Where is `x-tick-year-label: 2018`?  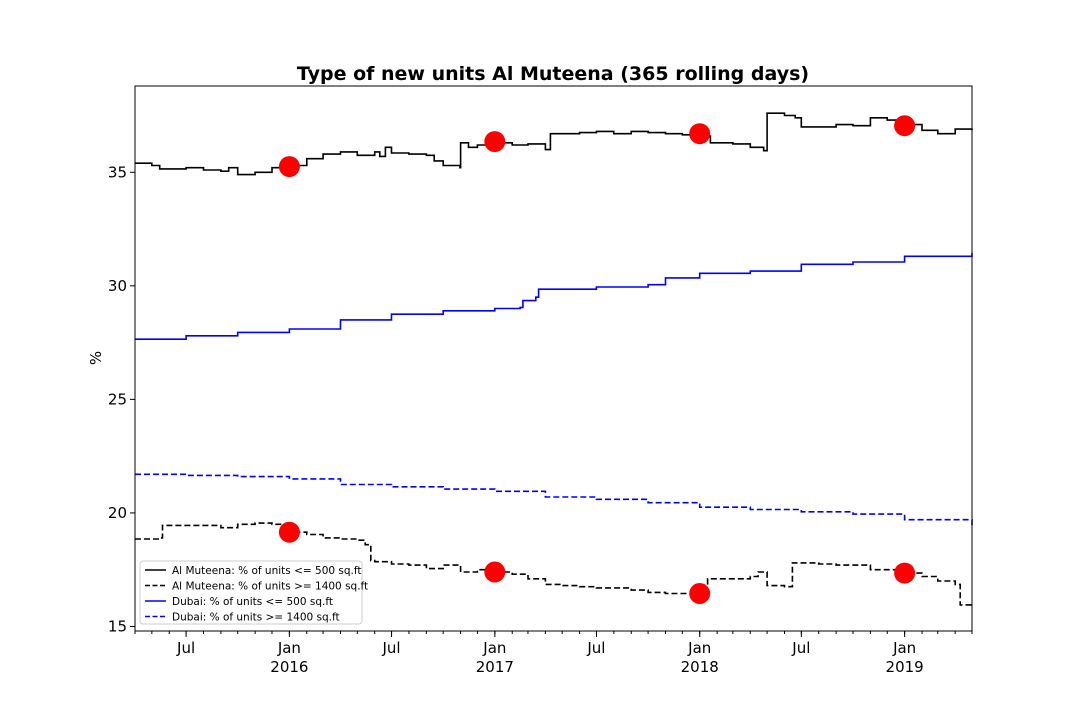
x-tick-year-label: 2018 is located at coordinates (700, 667).